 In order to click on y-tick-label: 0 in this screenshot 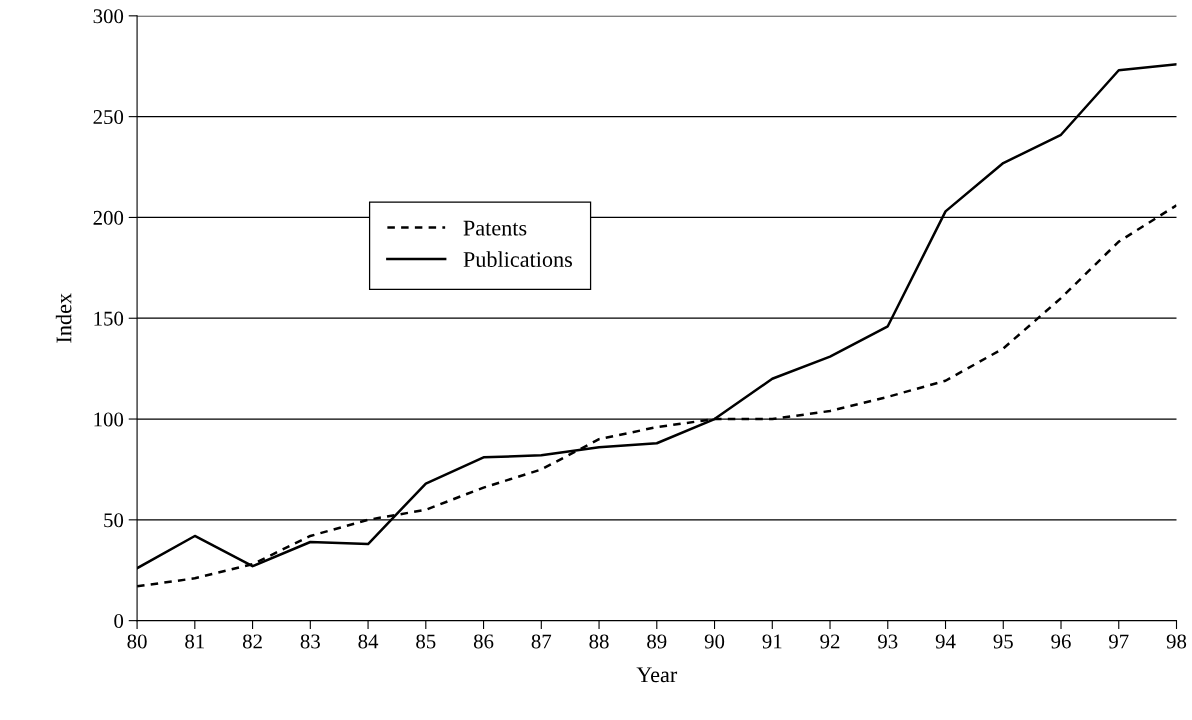, I will do `click(119, 621)`.